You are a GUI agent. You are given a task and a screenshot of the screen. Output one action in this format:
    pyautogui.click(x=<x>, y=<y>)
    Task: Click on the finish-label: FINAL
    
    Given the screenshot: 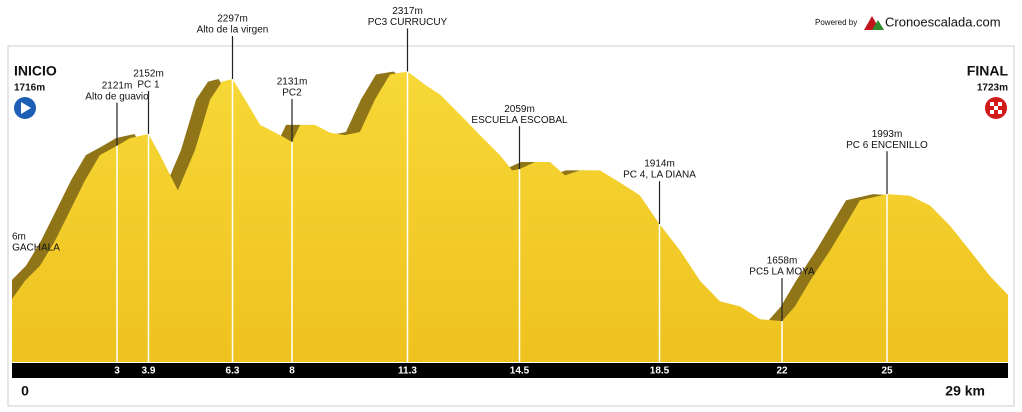 What is the action you would take?
    pyautogui.click(x=988, y=71)
    